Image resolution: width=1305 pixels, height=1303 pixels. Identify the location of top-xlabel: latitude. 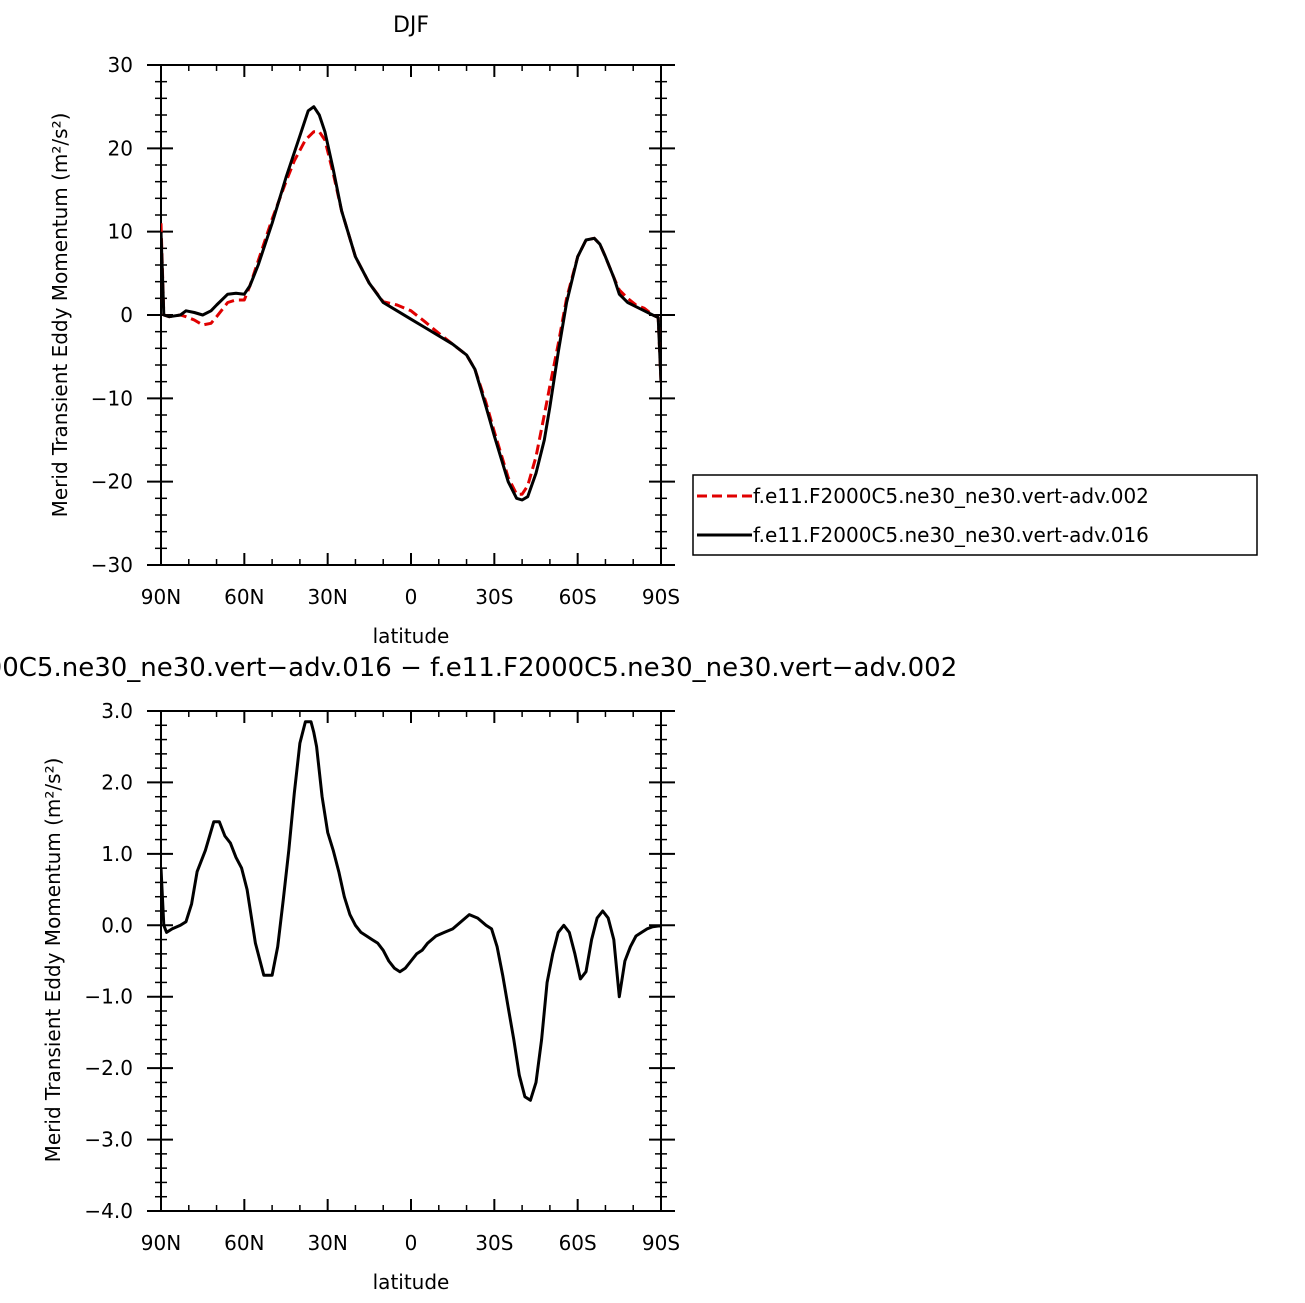
(411, 636).